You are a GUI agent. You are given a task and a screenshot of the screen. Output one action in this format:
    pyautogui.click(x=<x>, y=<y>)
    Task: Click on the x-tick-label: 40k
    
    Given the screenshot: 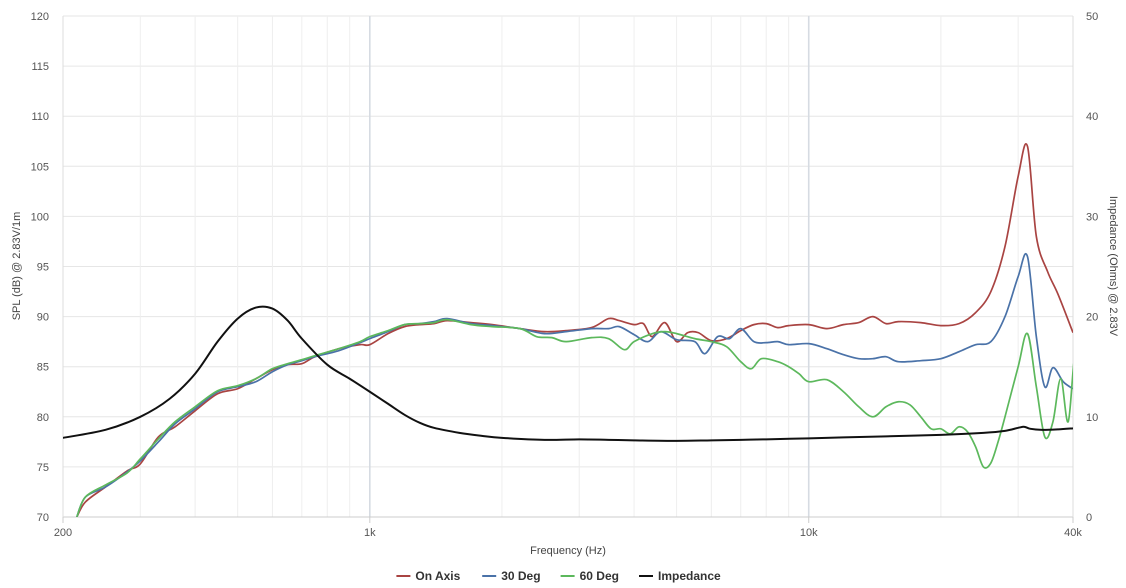 What is the action you would take?
    pyautogui.click(x=1073, y=533)
    